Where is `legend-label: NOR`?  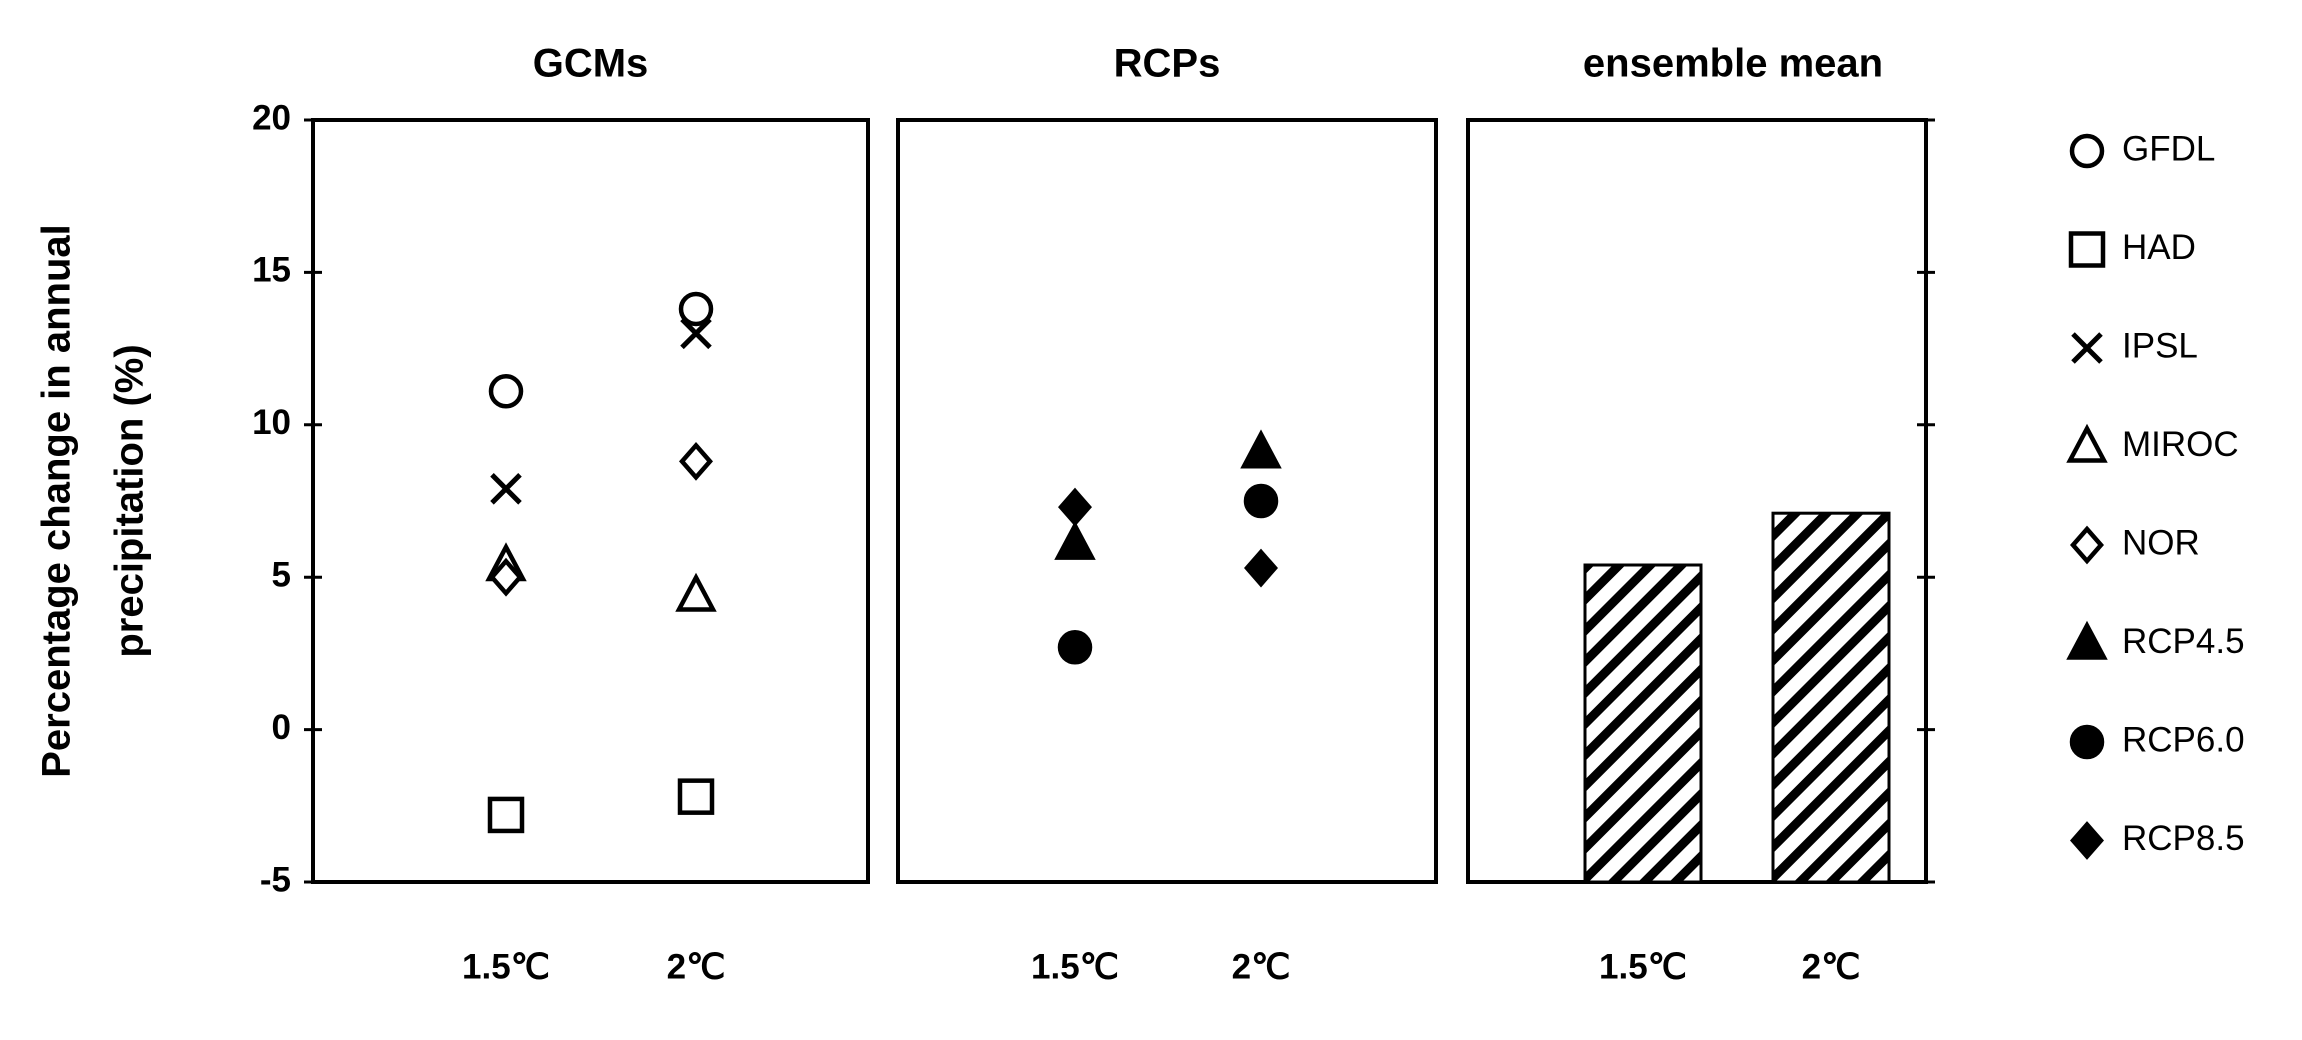
legend-label: NOR is located at coordinates (2161, 542).